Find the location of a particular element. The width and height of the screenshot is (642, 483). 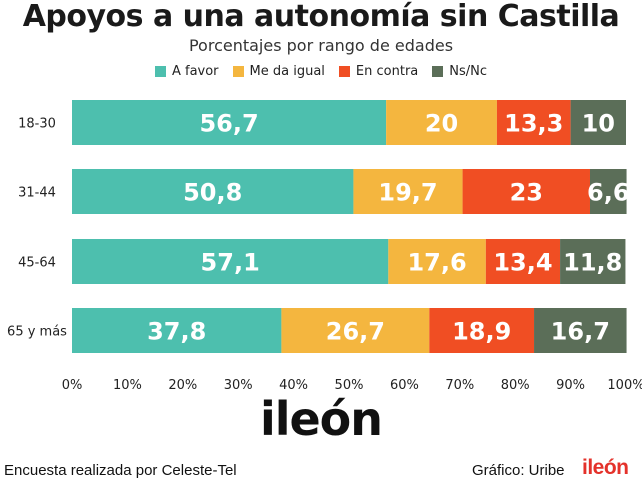

data-label-a-favor-45-64: 57,1 is located at coordinates (230, 263).